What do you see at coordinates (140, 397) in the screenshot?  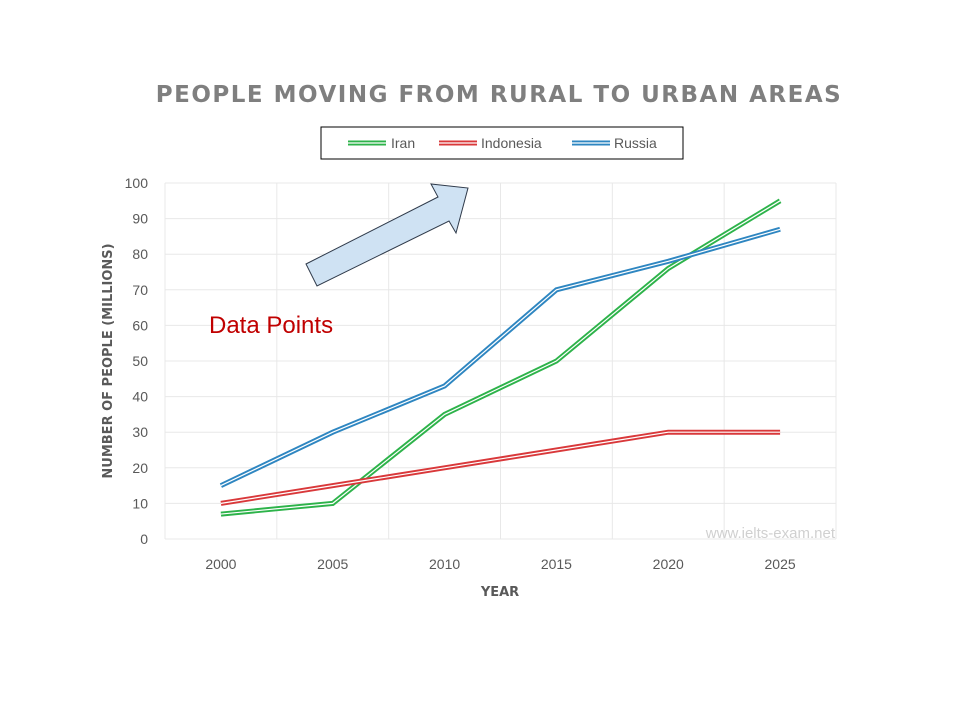 I see `y-tick-label: 40` at bounding box center [140, 397].